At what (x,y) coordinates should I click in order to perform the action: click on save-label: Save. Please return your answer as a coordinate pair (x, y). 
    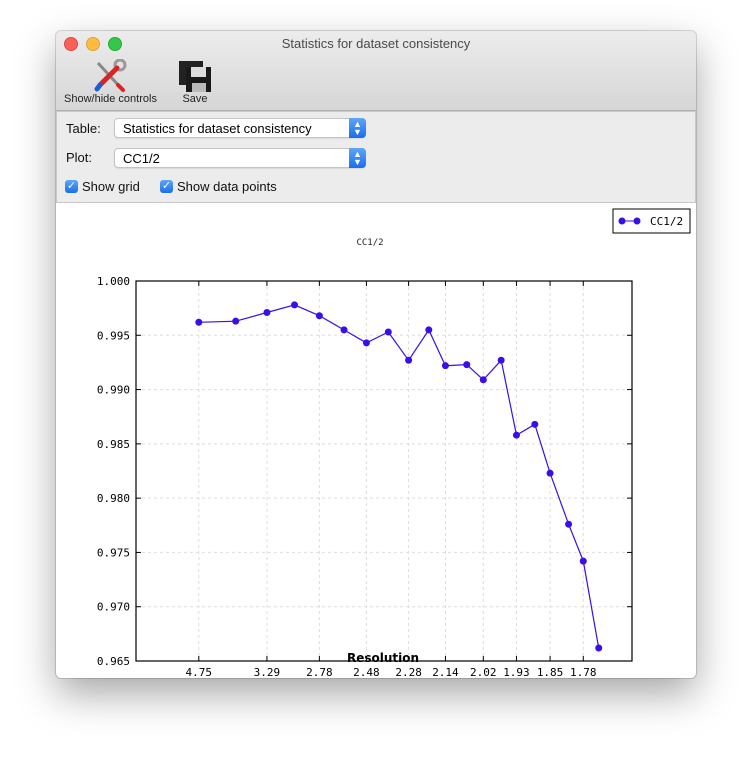
    Looking at the image, I should click on (195, 99).